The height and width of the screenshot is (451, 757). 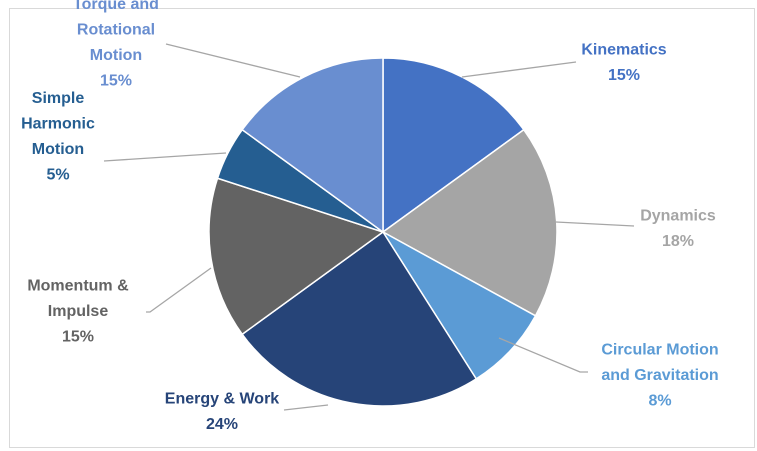 I want to click on data-label-category: Energy & Work, so click(x=222, y=398).